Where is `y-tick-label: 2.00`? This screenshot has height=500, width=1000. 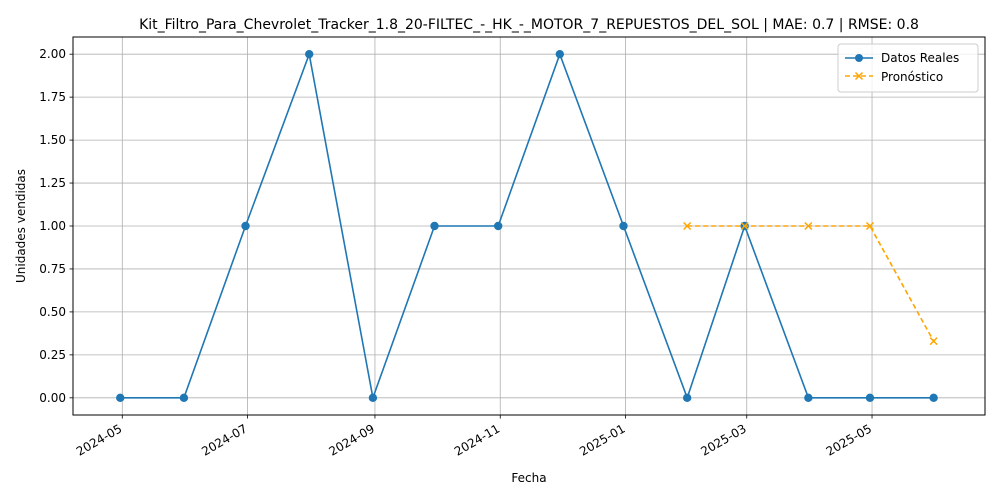 y-tick-label: 2.00 is located at coordinates (52, 54).